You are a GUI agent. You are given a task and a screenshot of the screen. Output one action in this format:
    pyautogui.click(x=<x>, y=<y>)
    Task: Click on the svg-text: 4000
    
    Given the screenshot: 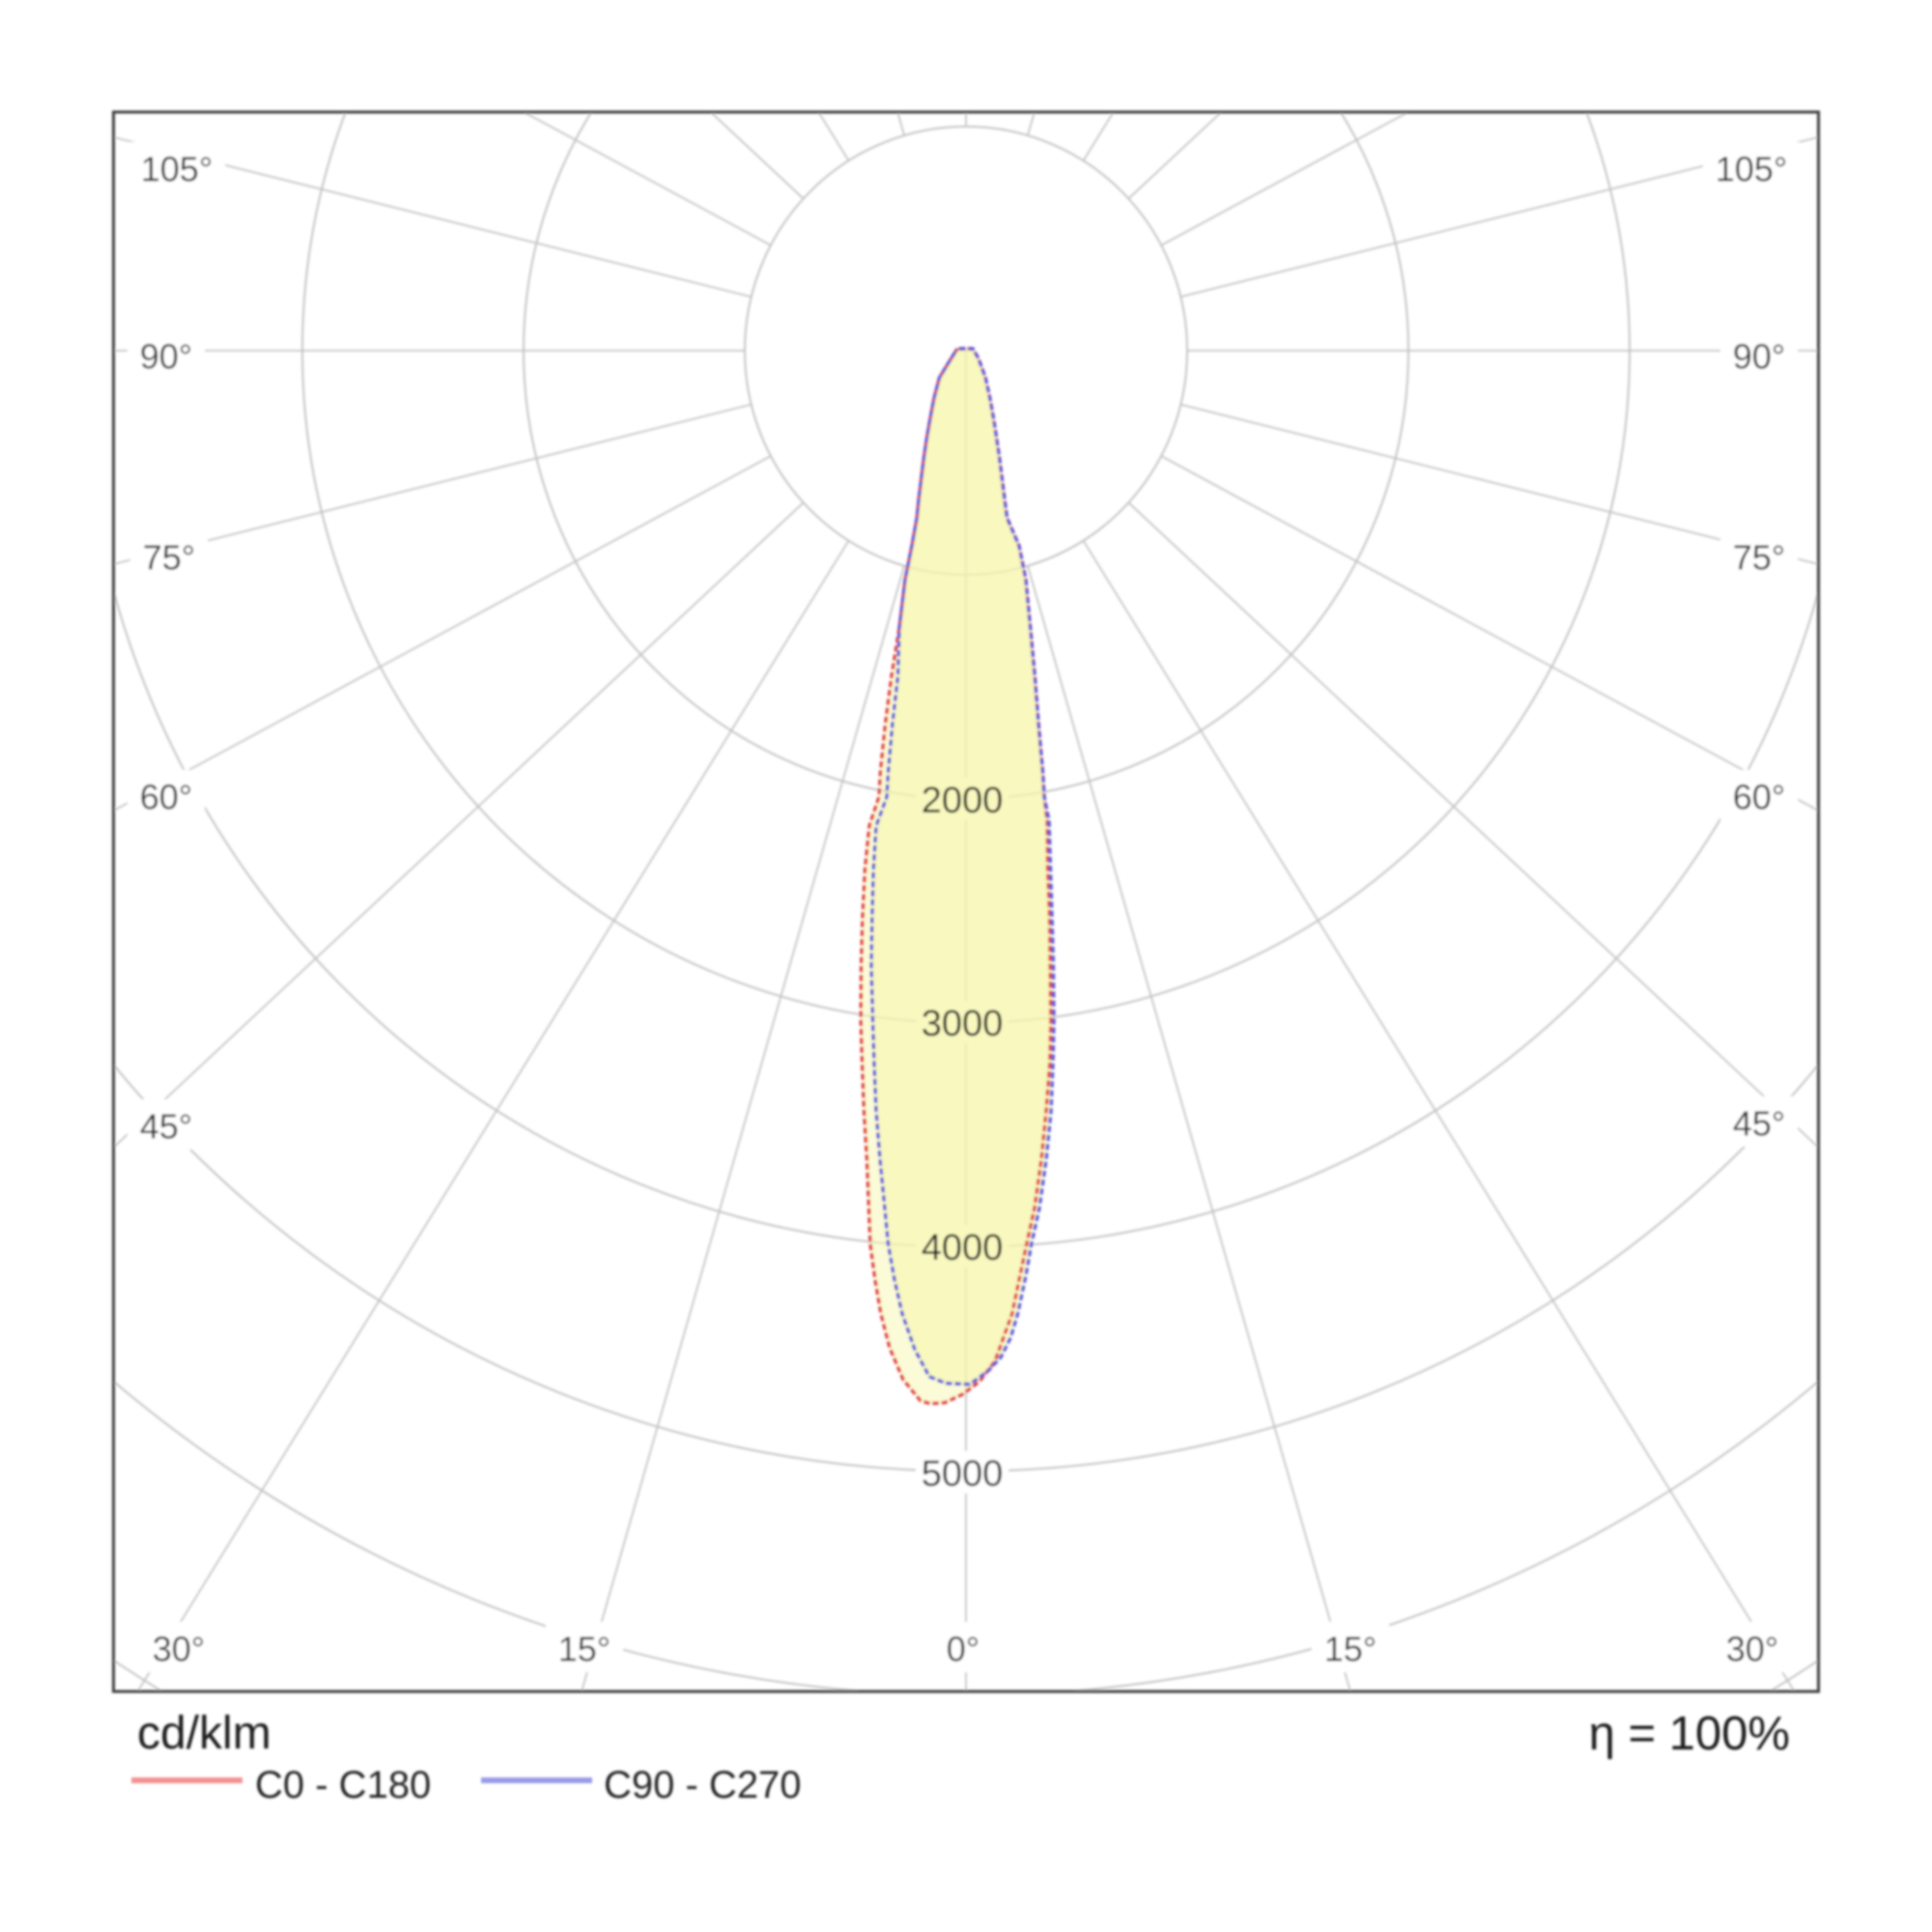 What is the action you would take?
    pyautogui.click(x=963, y=1248)
    